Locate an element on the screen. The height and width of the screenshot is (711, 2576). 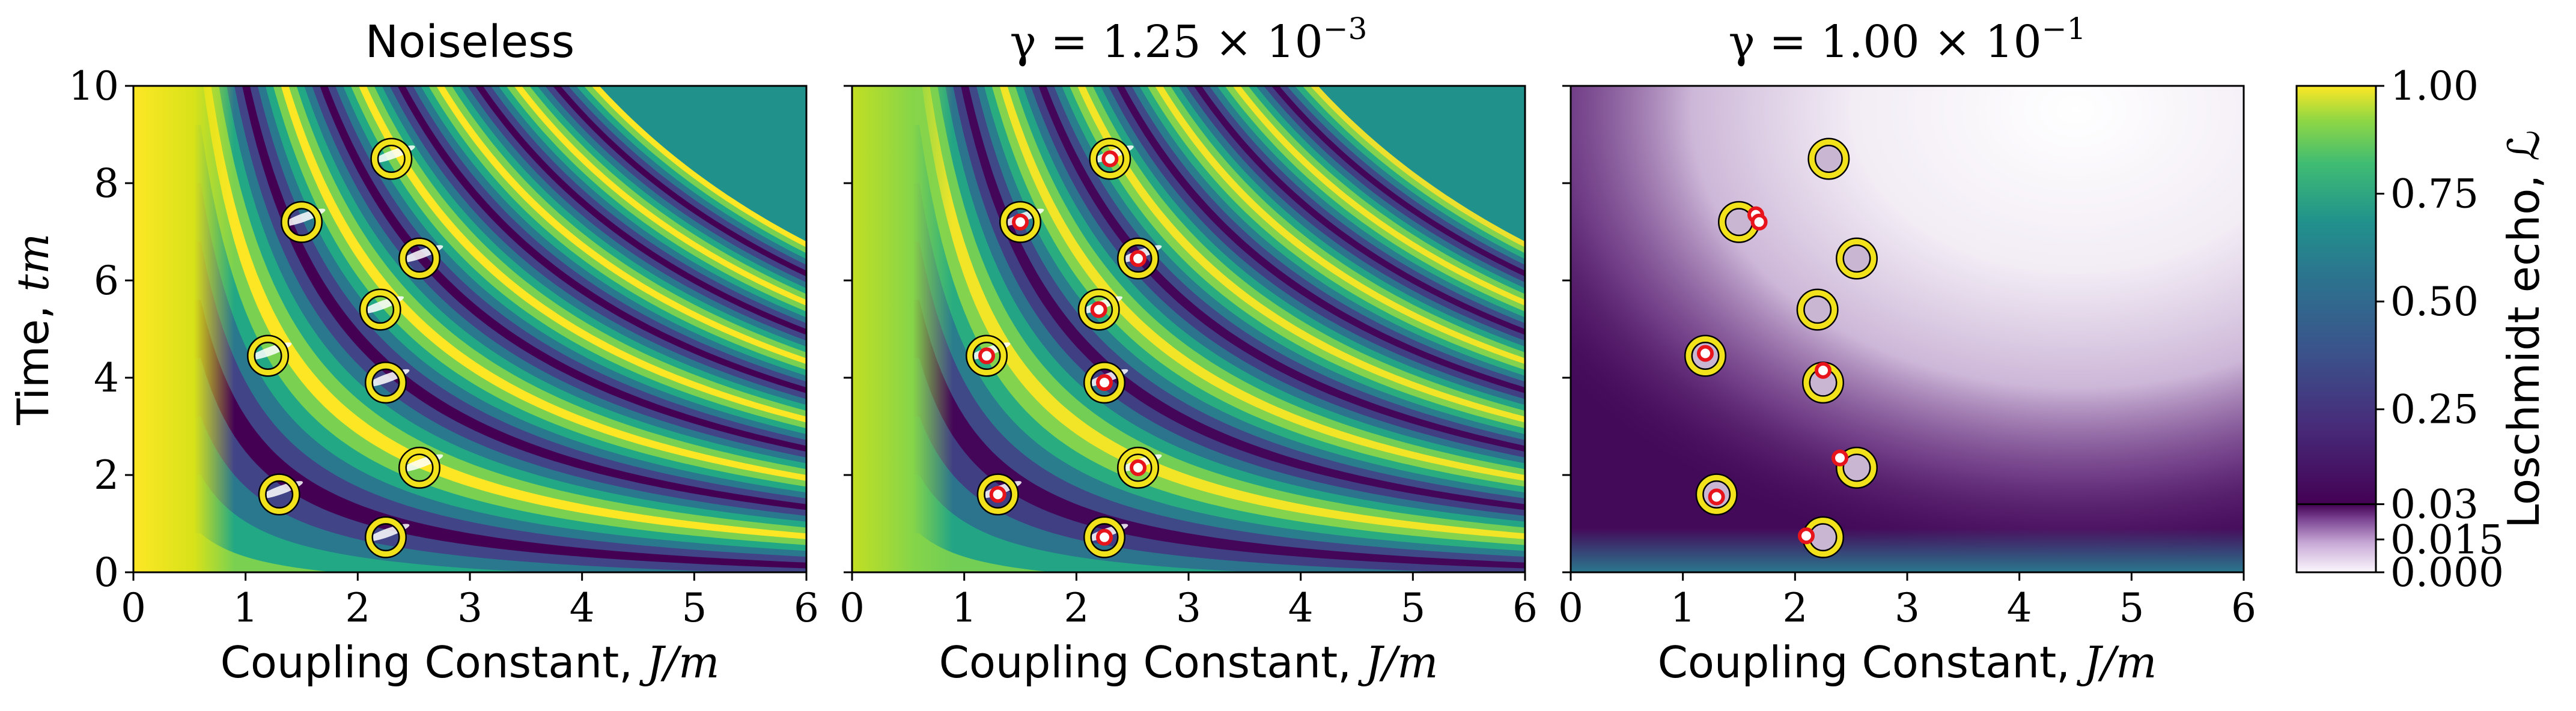
colorbar-tick-label: 1.00 is located at coordinates (2434, 86).